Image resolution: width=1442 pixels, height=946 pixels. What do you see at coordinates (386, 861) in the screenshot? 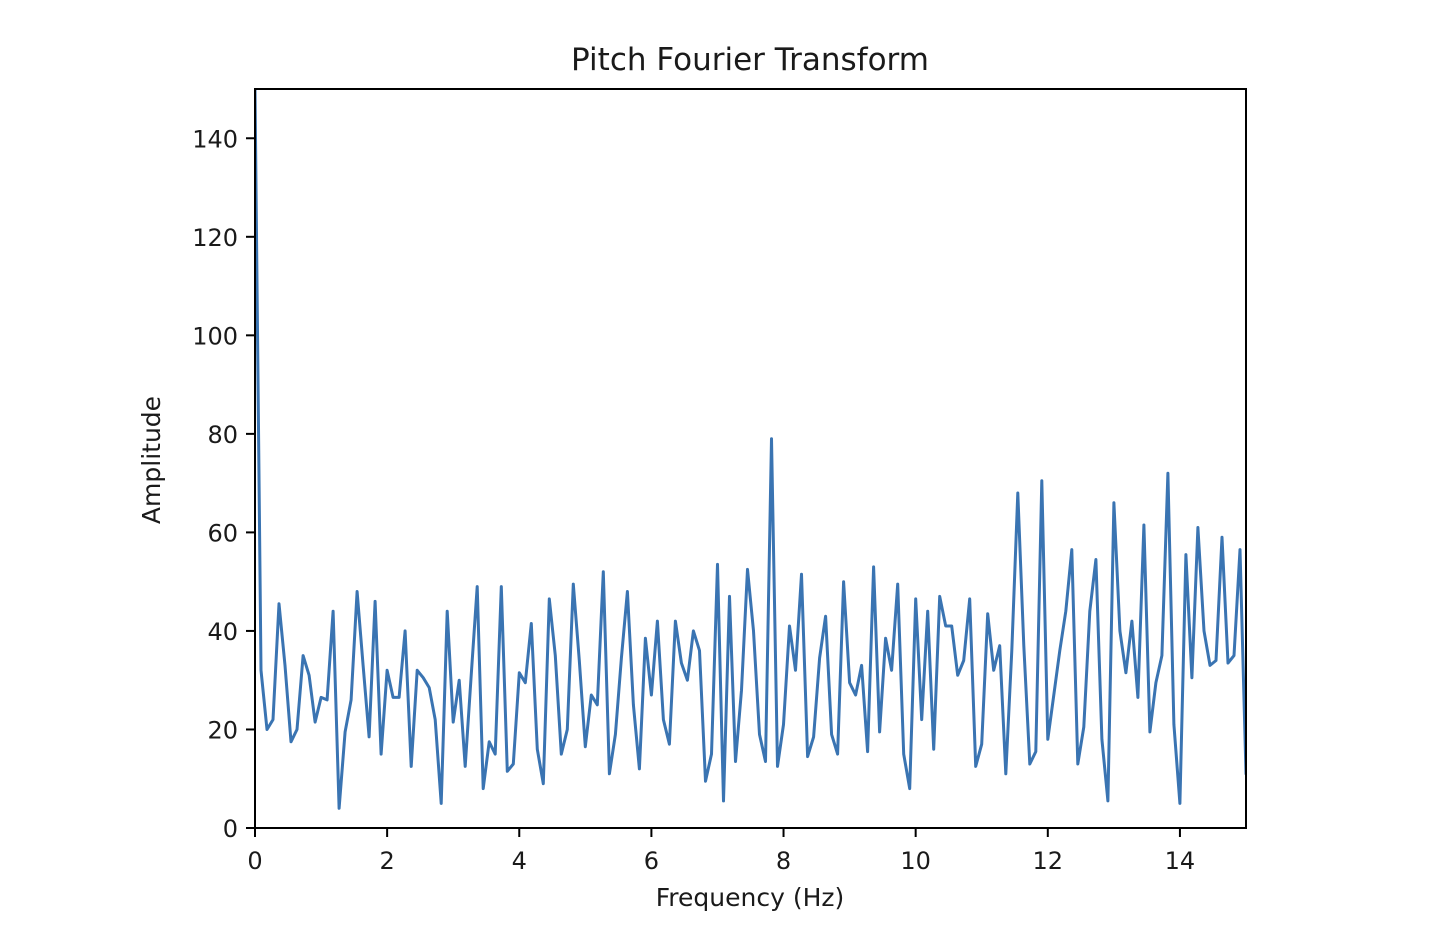
I see `x-tick-label: 2` at bounding box center [386, 861].